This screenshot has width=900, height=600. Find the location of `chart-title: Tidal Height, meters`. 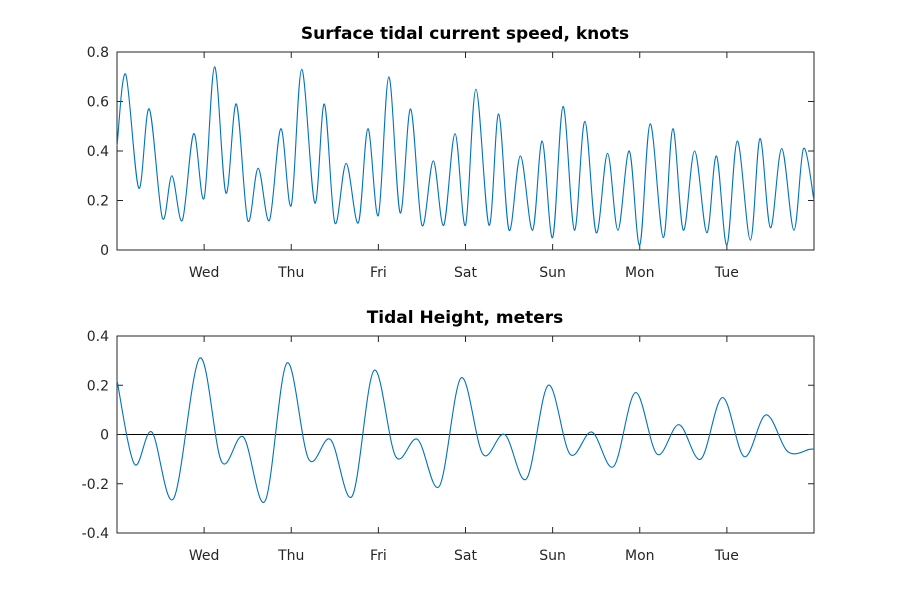

chart-title: Tidal Height, meters is located at coordinates (465, 318).